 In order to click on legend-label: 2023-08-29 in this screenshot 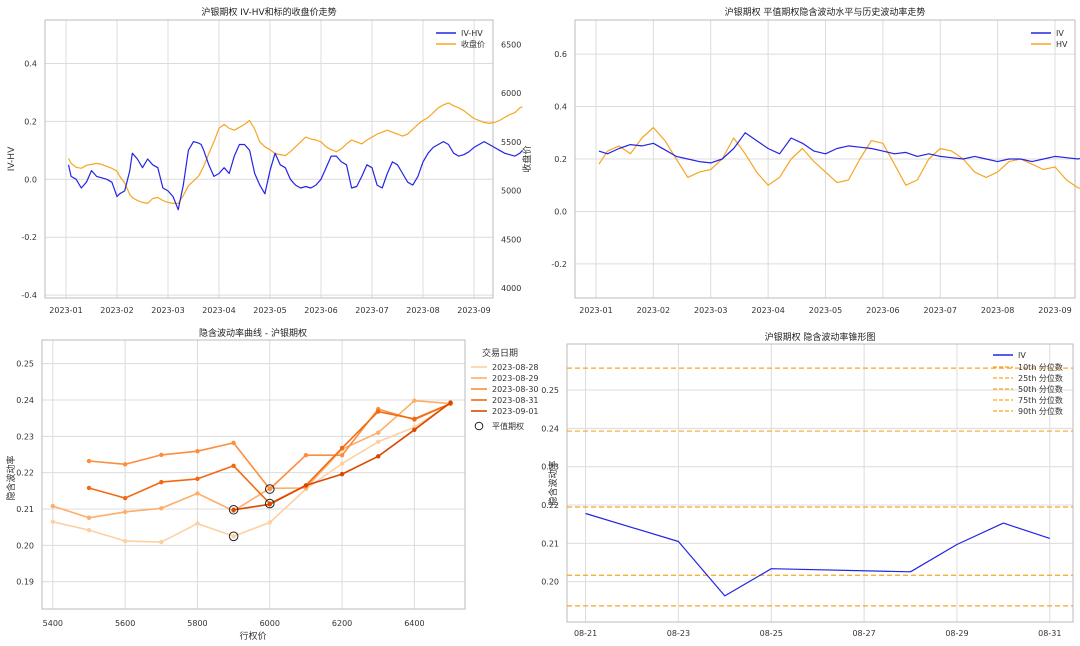, I will do `click(515, 378)`.